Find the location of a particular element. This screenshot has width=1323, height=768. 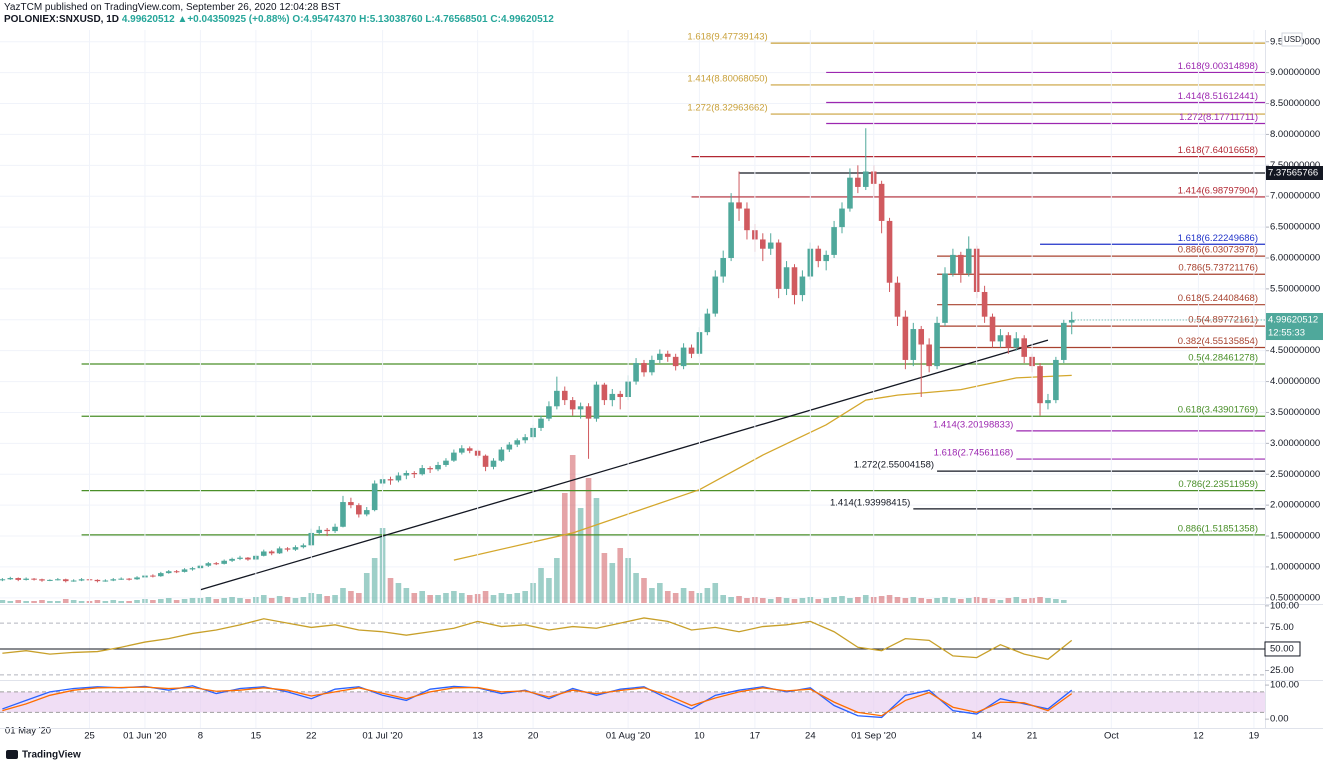

y-tick-label: 4.50000000 is located at coordinates (1295, 350).